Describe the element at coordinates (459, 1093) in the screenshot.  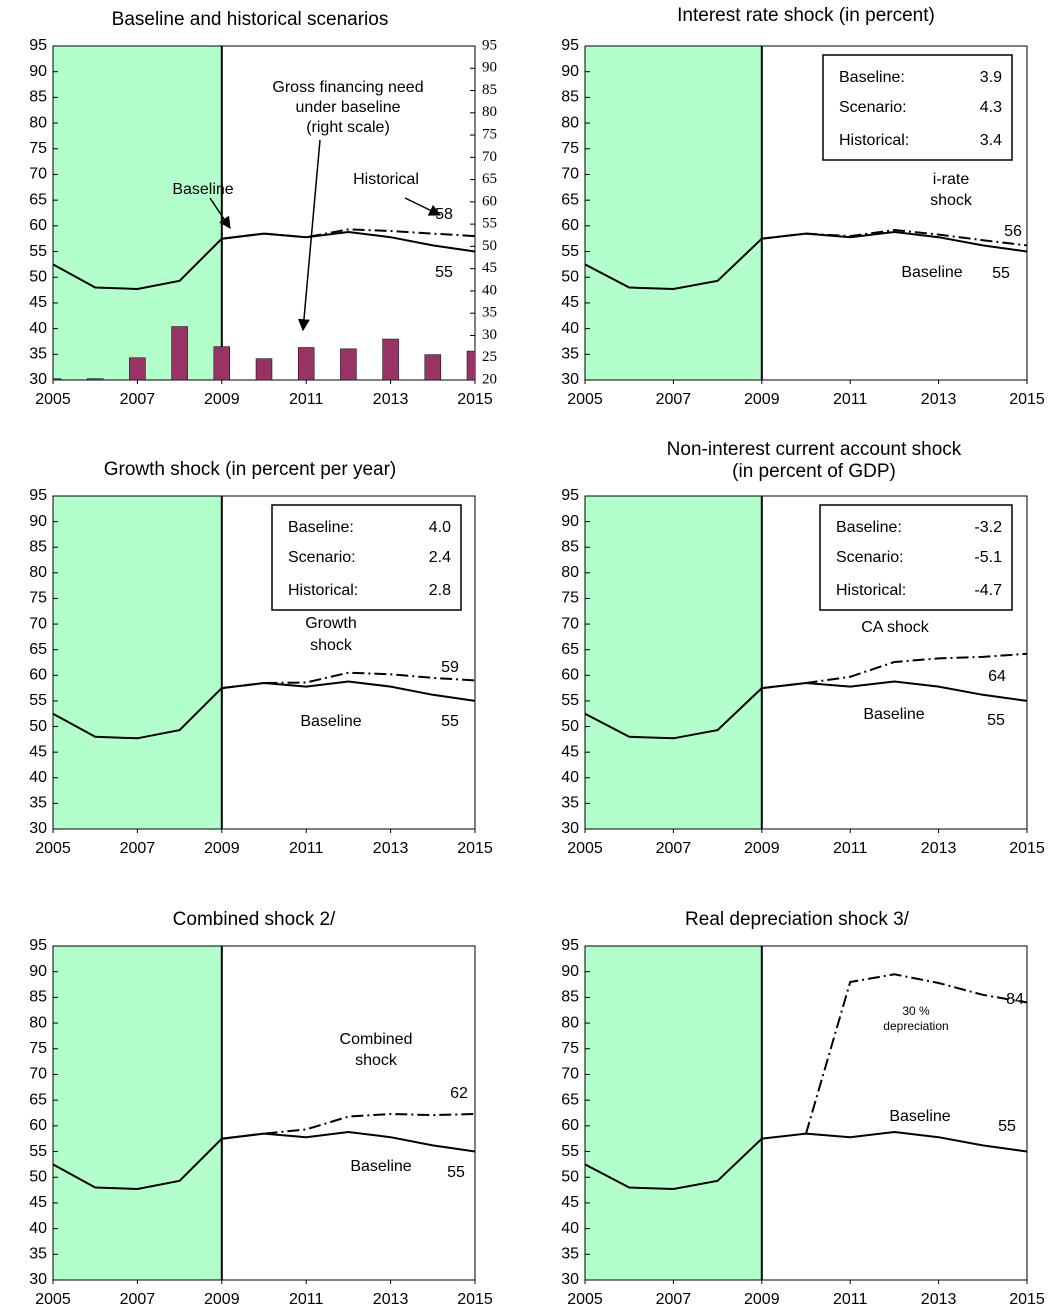
I see `annotation: 62` at that location.